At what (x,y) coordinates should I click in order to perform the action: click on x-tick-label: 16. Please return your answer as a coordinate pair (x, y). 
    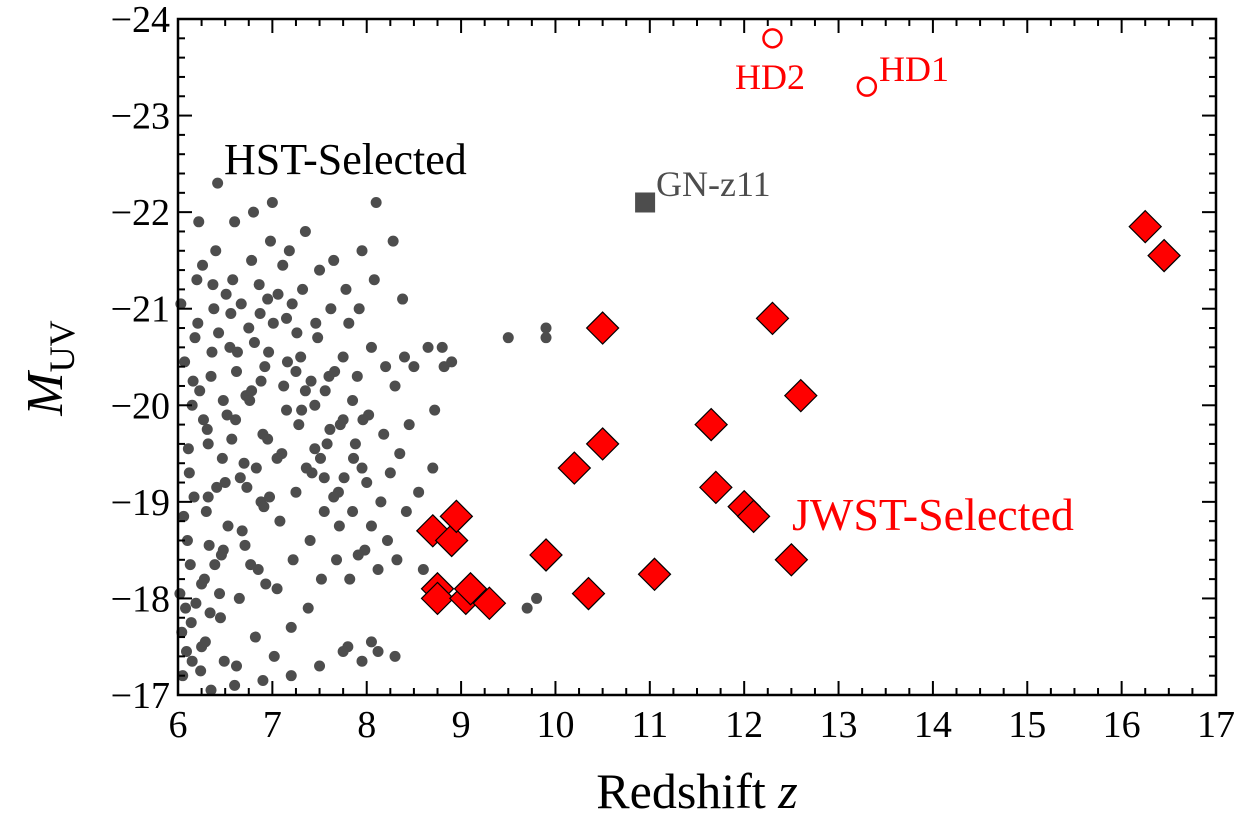
    Looking at the image, I should click on (1122, 725).